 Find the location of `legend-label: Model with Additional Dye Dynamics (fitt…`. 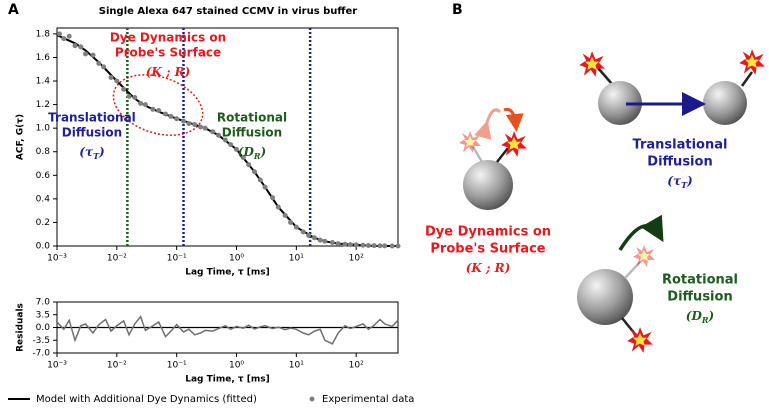

legend-label: Model with Additional Dye Dynamics (fitt… is located at coordinates (146, 399).